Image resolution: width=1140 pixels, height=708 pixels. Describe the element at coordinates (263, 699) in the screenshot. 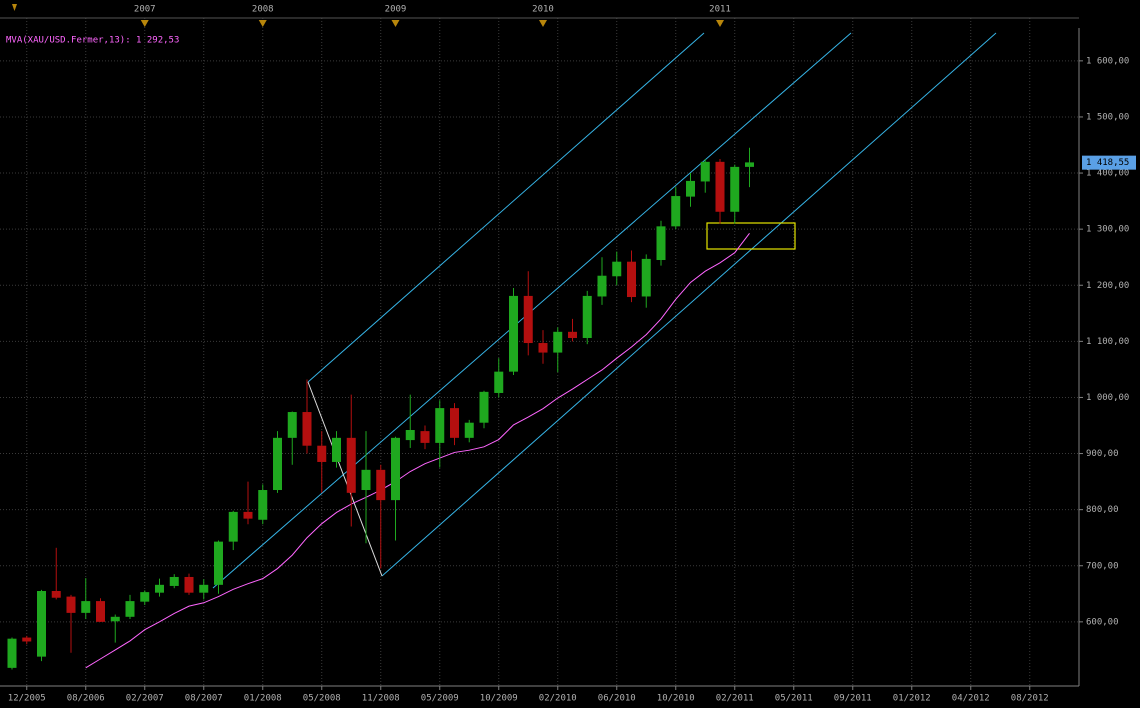

I see `x-tick-label: 01/2008` at that location.